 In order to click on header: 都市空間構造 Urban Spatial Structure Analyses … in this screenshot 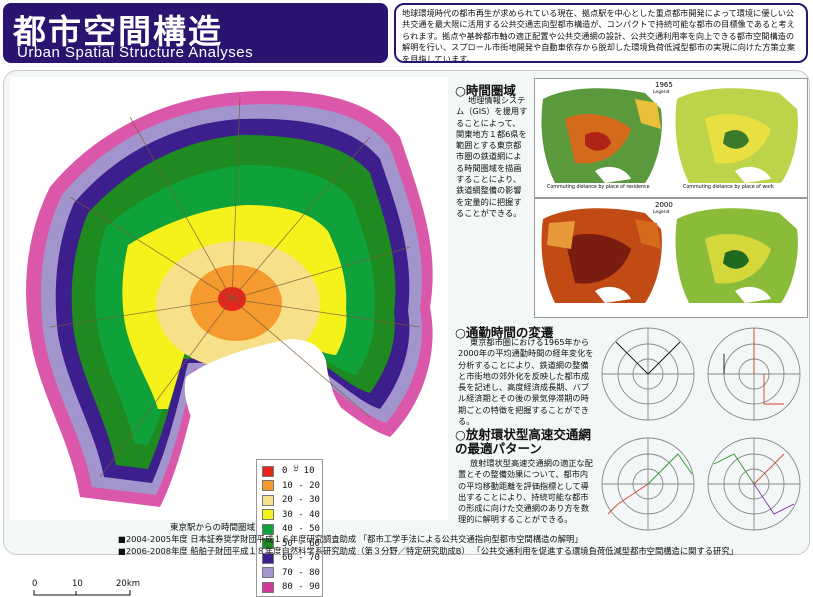, I will do `click(406, 34)`.